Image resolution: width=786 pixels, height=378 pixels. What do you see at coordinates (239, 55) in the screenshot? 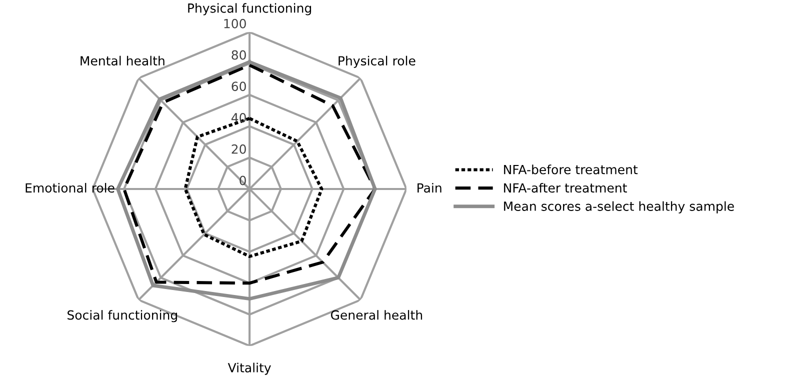
I see `y-tick-label: 80` at bounding box center [239, 55].